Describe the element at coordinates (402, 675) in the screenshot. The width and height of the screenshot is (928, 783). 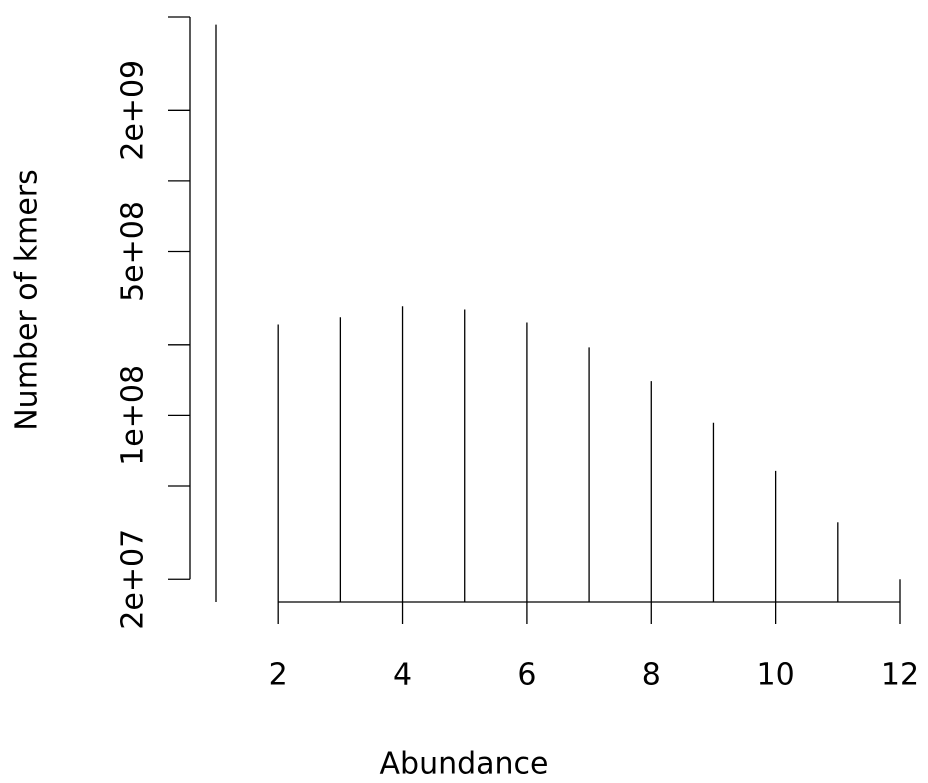
I see `x-tick-label: 4` at that location.